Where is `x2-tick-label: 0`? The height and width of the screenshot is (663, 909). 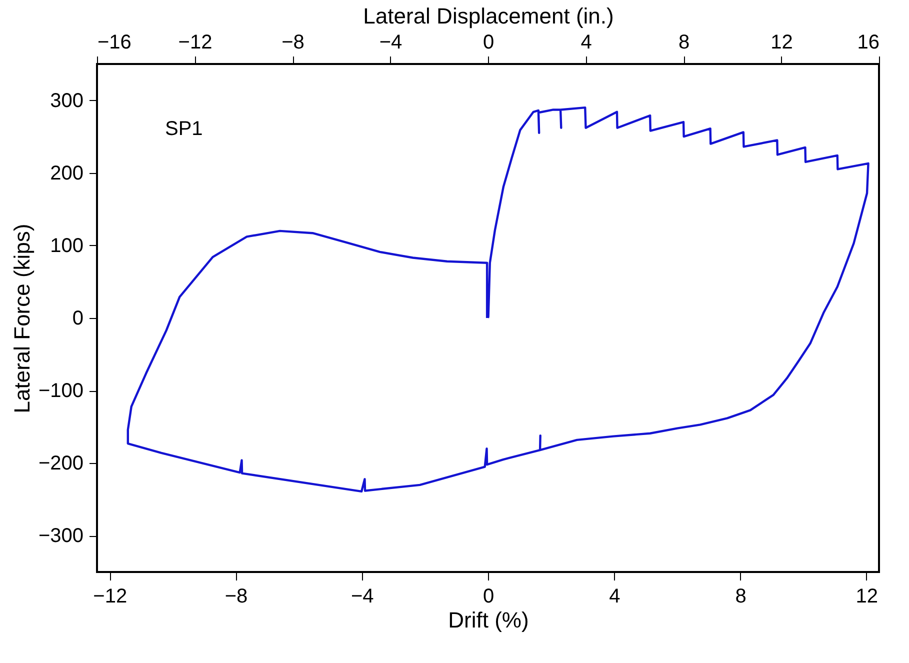 x2-tick-label: 0 is located at coordinates (488, 43).